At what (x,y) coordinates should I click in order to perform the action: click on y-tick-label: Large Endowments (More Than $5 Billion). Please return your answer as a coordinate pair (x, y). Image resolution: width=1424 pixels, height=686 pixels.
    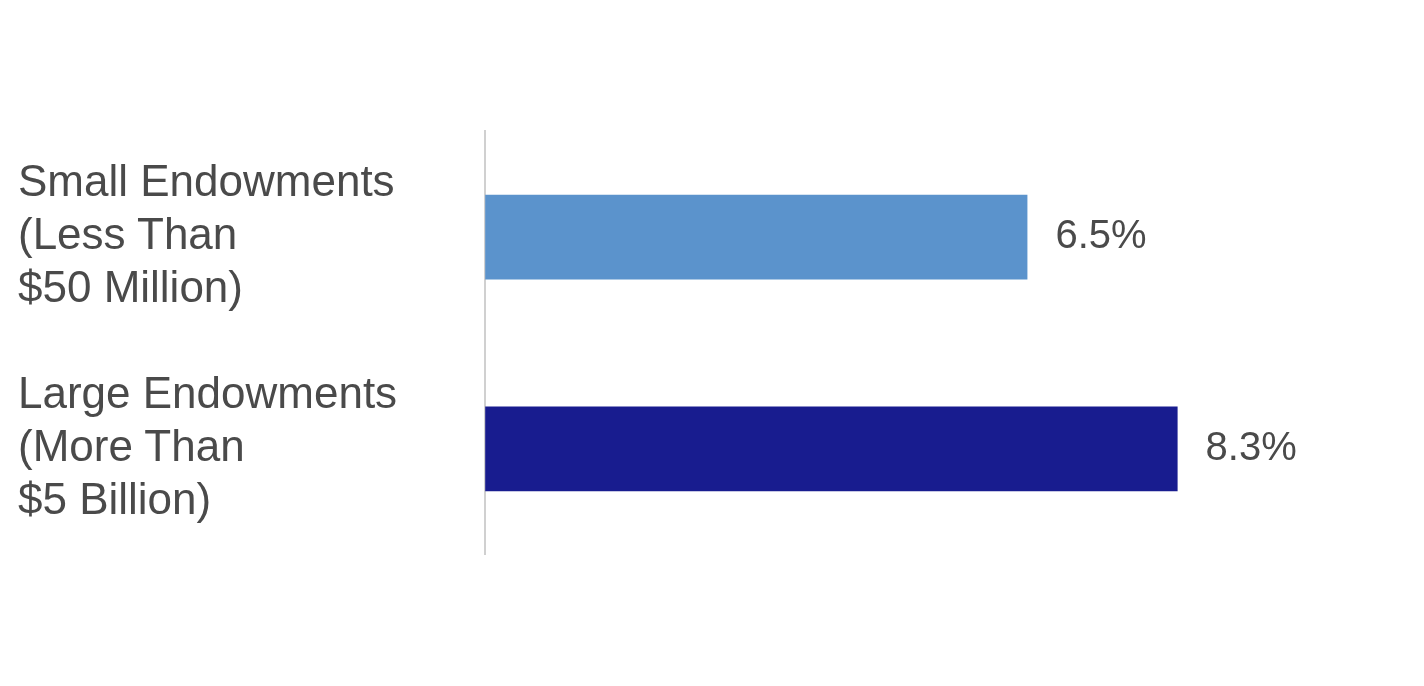
    Looking at the image, I should click on (208, 445).